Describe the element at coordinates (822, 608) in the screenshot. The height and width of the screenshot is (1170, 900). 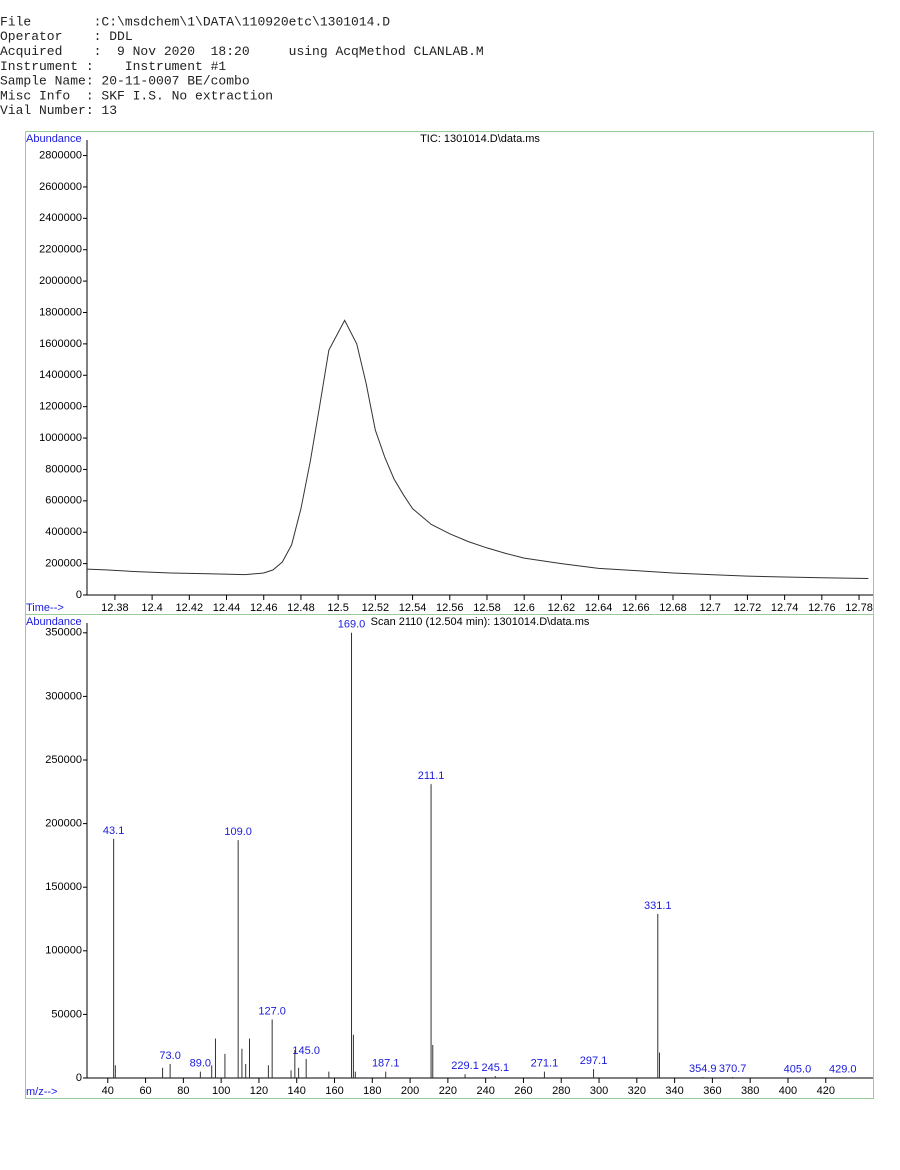
I see `x-tick-label: 12.76` at that location.